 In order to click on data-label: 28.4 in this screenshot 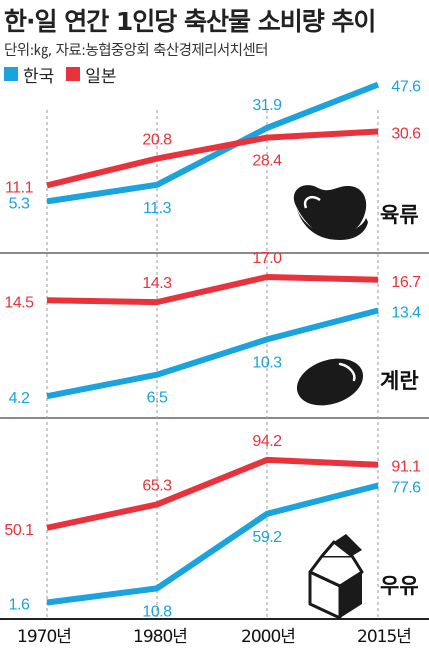, I will do `click(267, 161)`.